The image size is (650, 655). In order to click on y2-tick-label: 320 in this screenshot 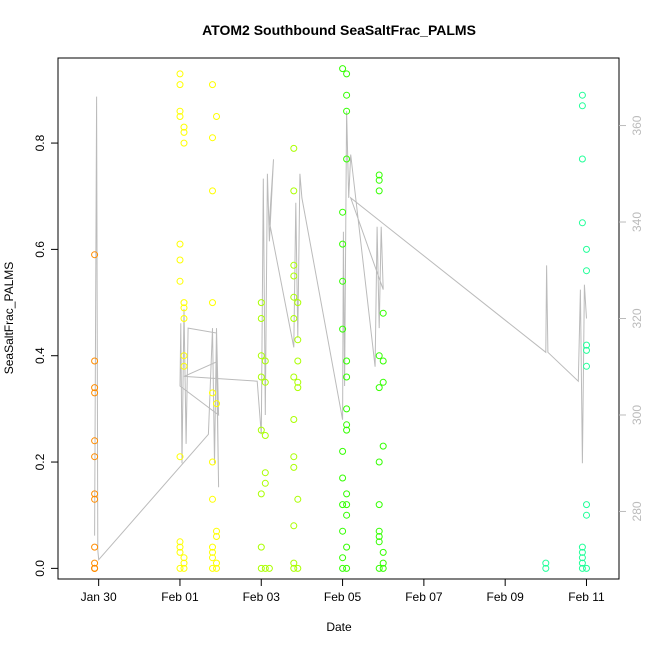, I will do `click(637, 318)`.